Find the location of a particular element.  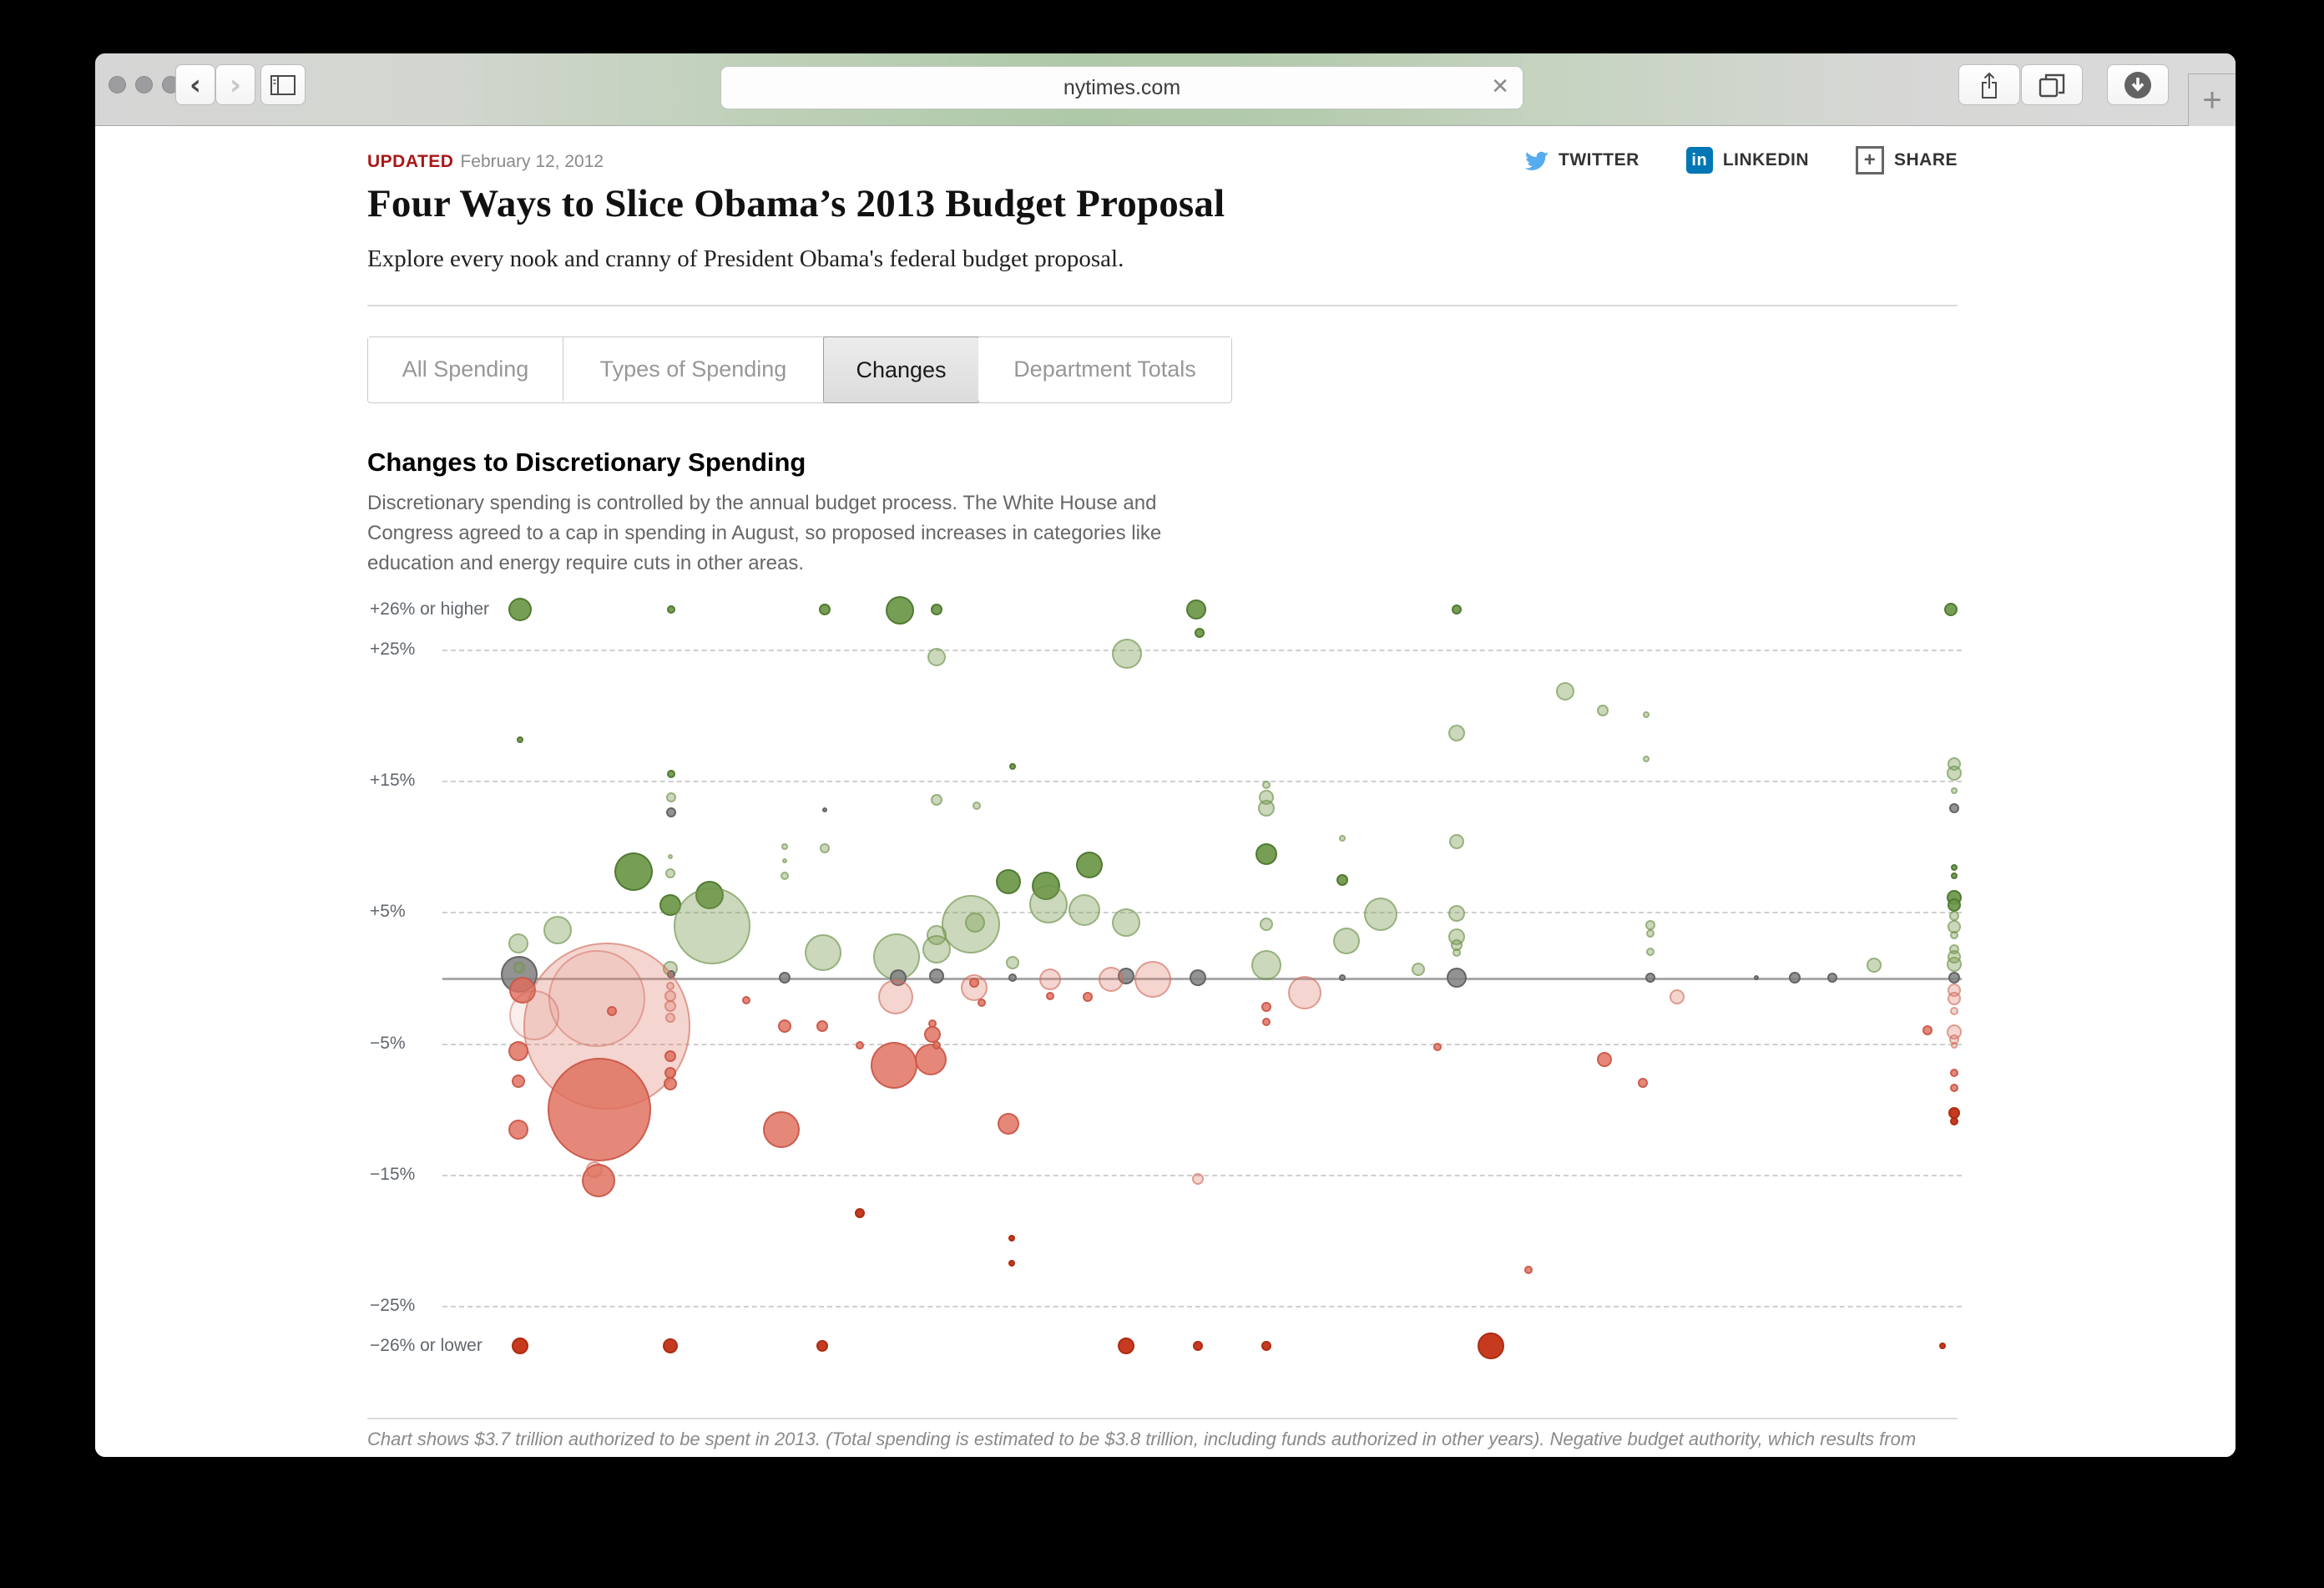

share-share-button: + SHARE is located at coordinates (1906, 160).